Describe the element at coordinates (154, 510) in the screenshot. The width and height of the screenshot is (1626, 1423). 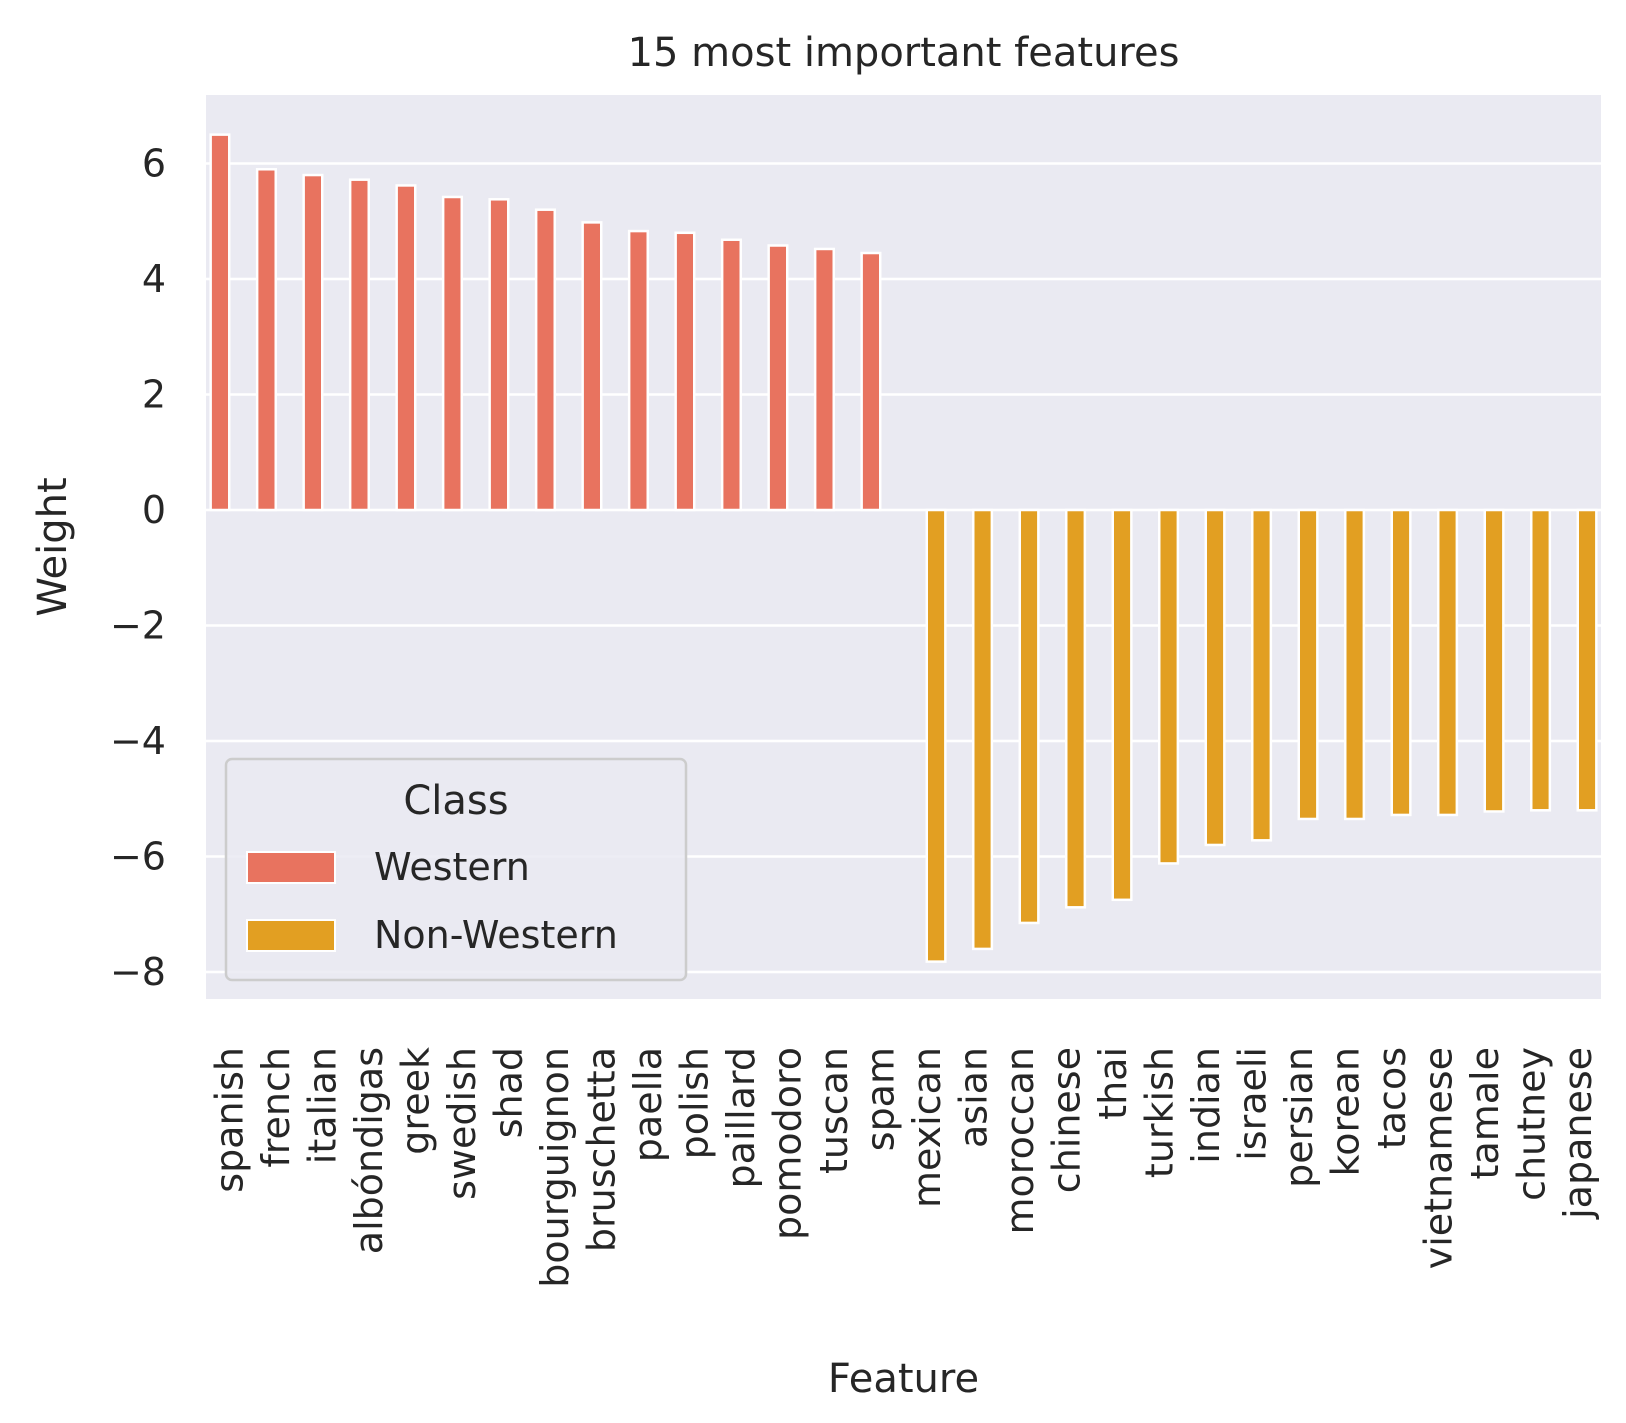
I see `y-tick-label: 0` at that location.